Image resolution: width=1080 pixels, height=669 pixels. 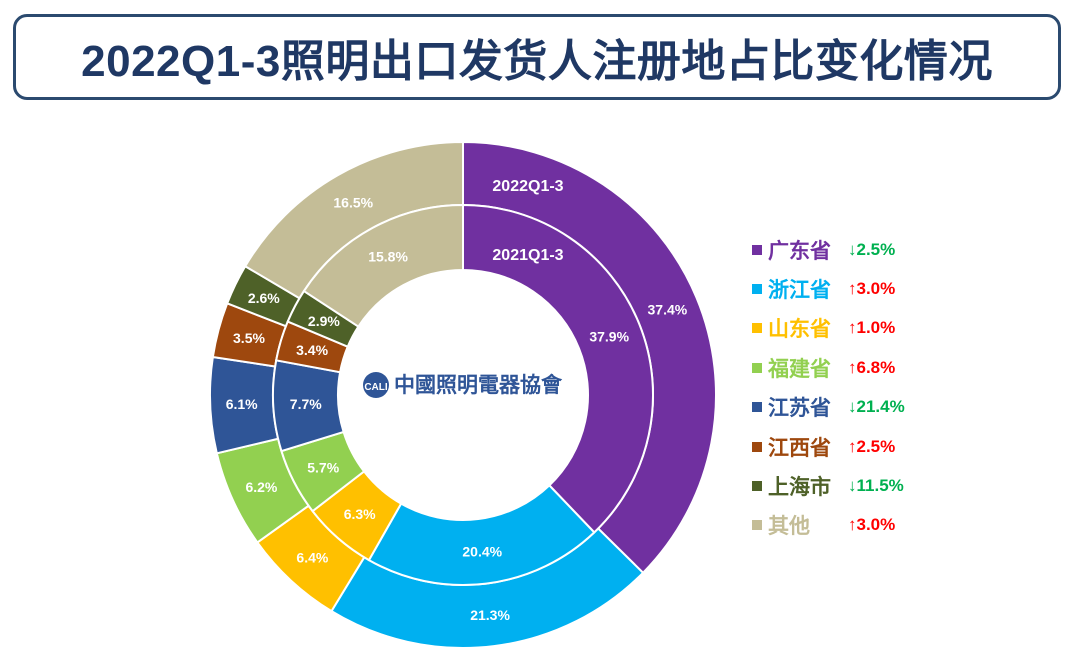 I want to click on legend-item: 江西省 ↑2.5%, so click(x=828, y=446).